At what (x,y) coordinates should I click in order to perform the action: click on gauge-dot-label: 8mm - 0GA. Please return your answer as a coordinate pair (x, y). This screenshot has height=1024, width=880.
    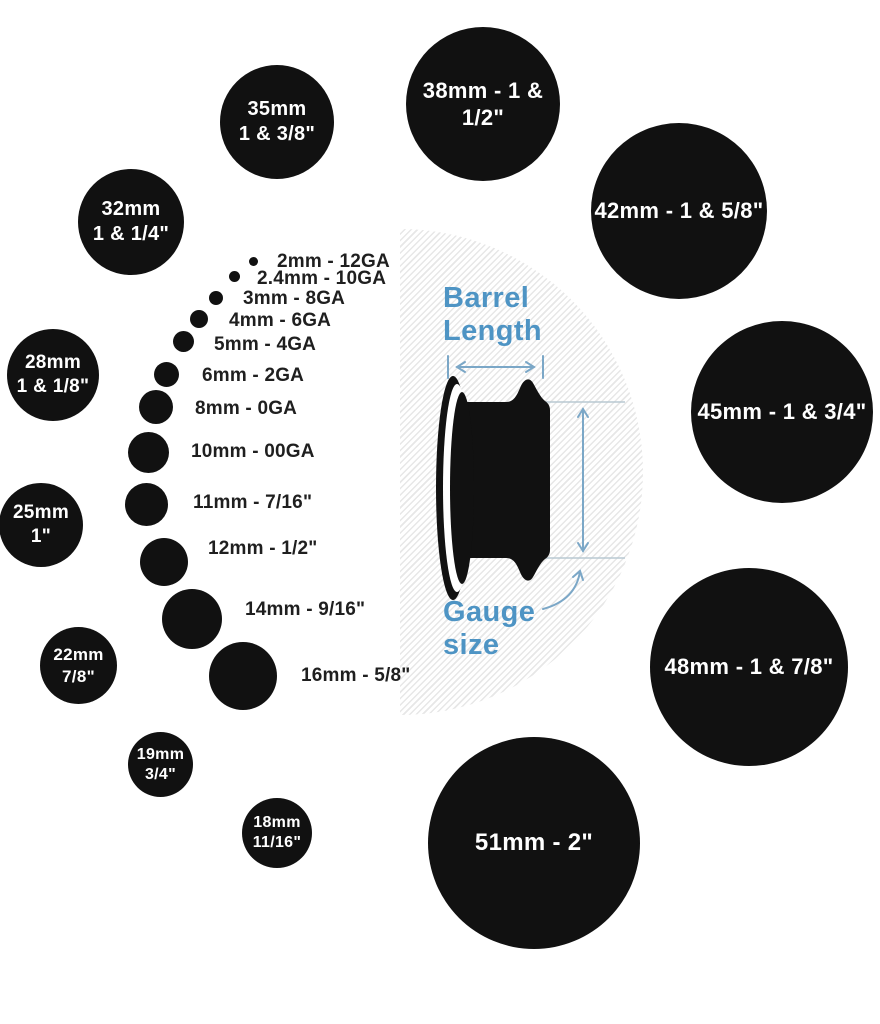
    Looking at the image, I should click on (246, 408).